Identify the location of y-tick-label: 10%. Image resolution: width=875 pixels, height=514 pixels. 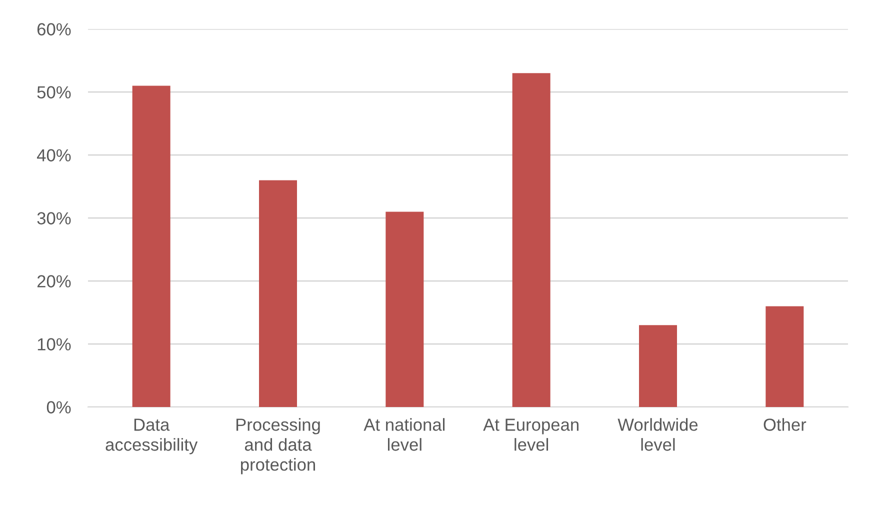
(54, 344).